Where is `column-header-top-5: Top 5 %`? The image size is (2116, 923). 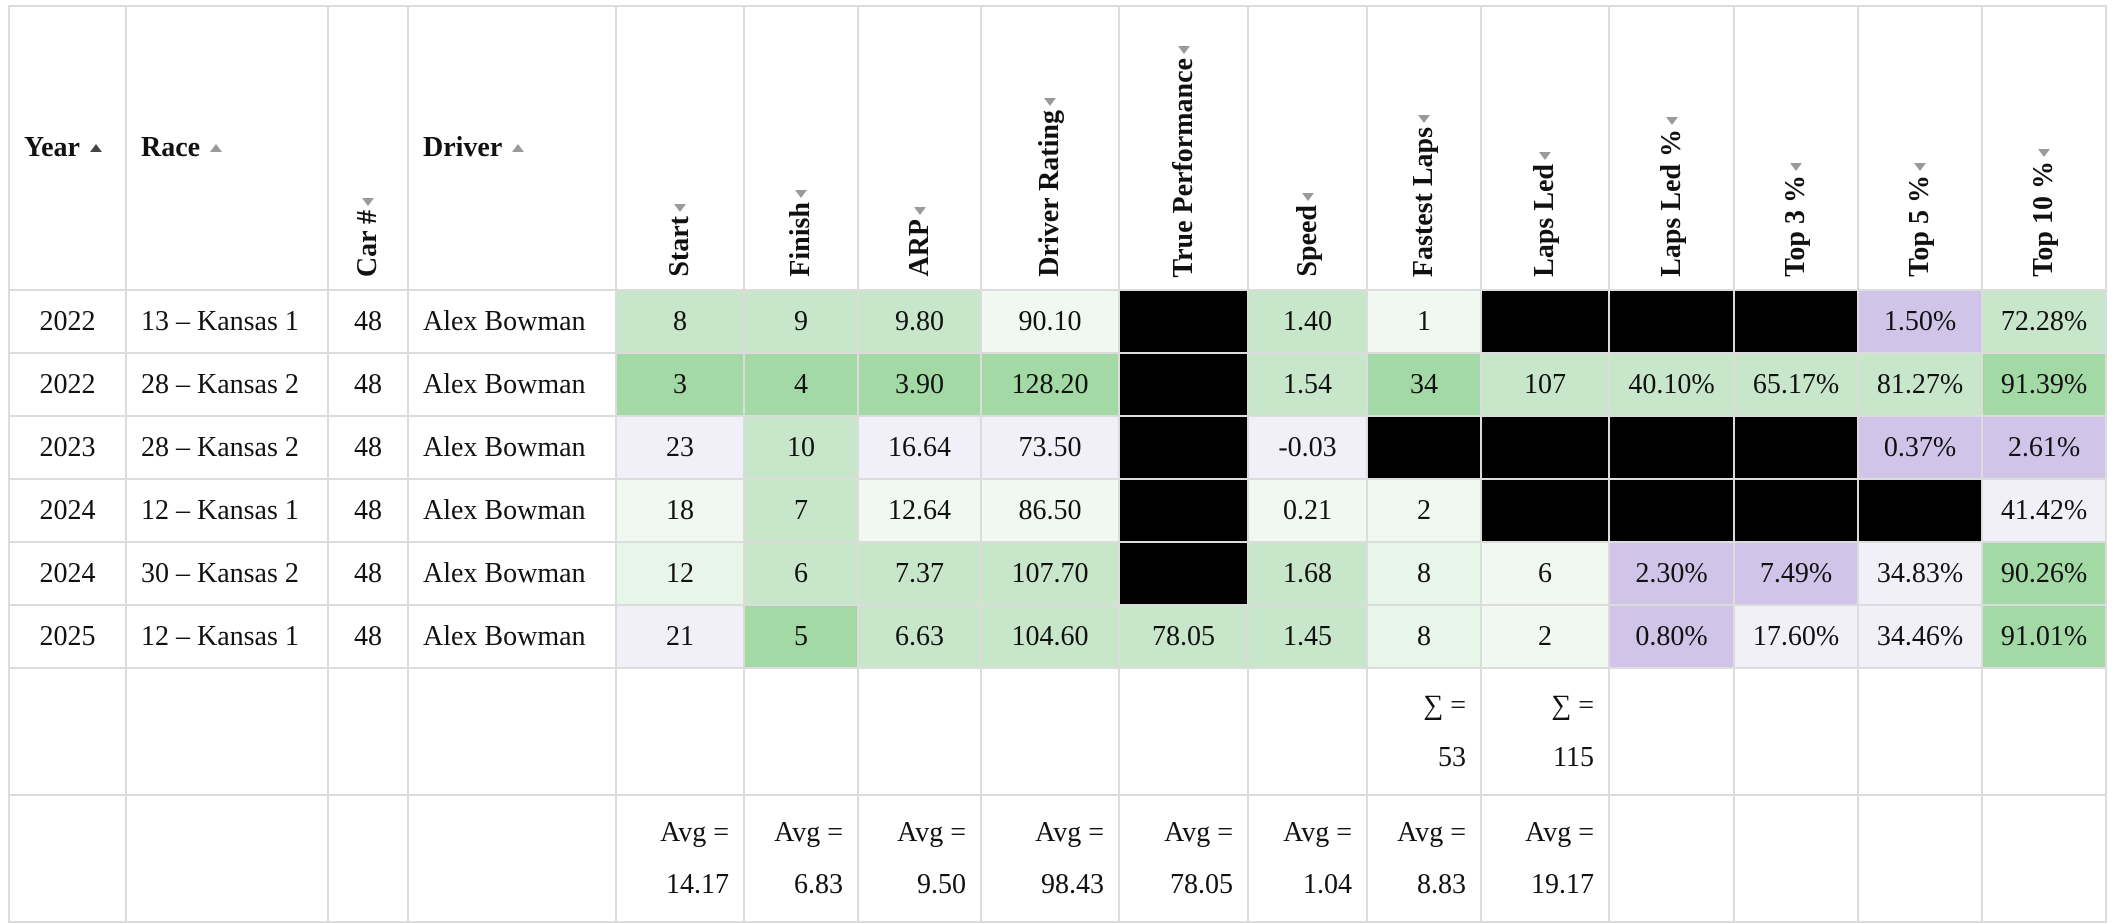
column-header-top-5: Top 5 % is located at coordinates (1920, 148).